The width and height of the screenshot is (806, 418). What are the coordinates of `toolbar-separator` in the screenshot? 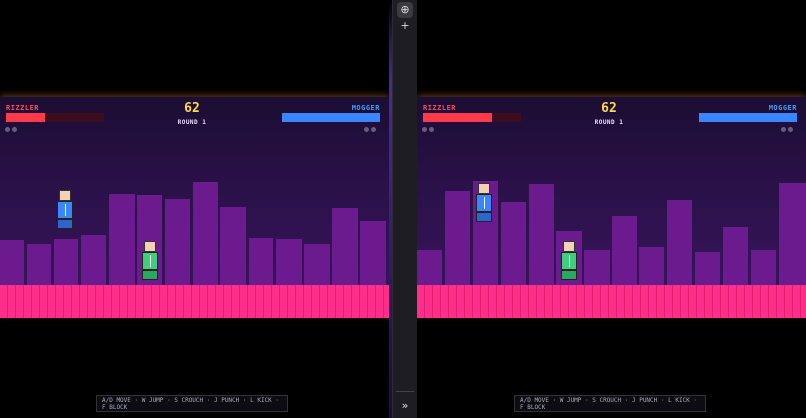 It's located at (405, 391).